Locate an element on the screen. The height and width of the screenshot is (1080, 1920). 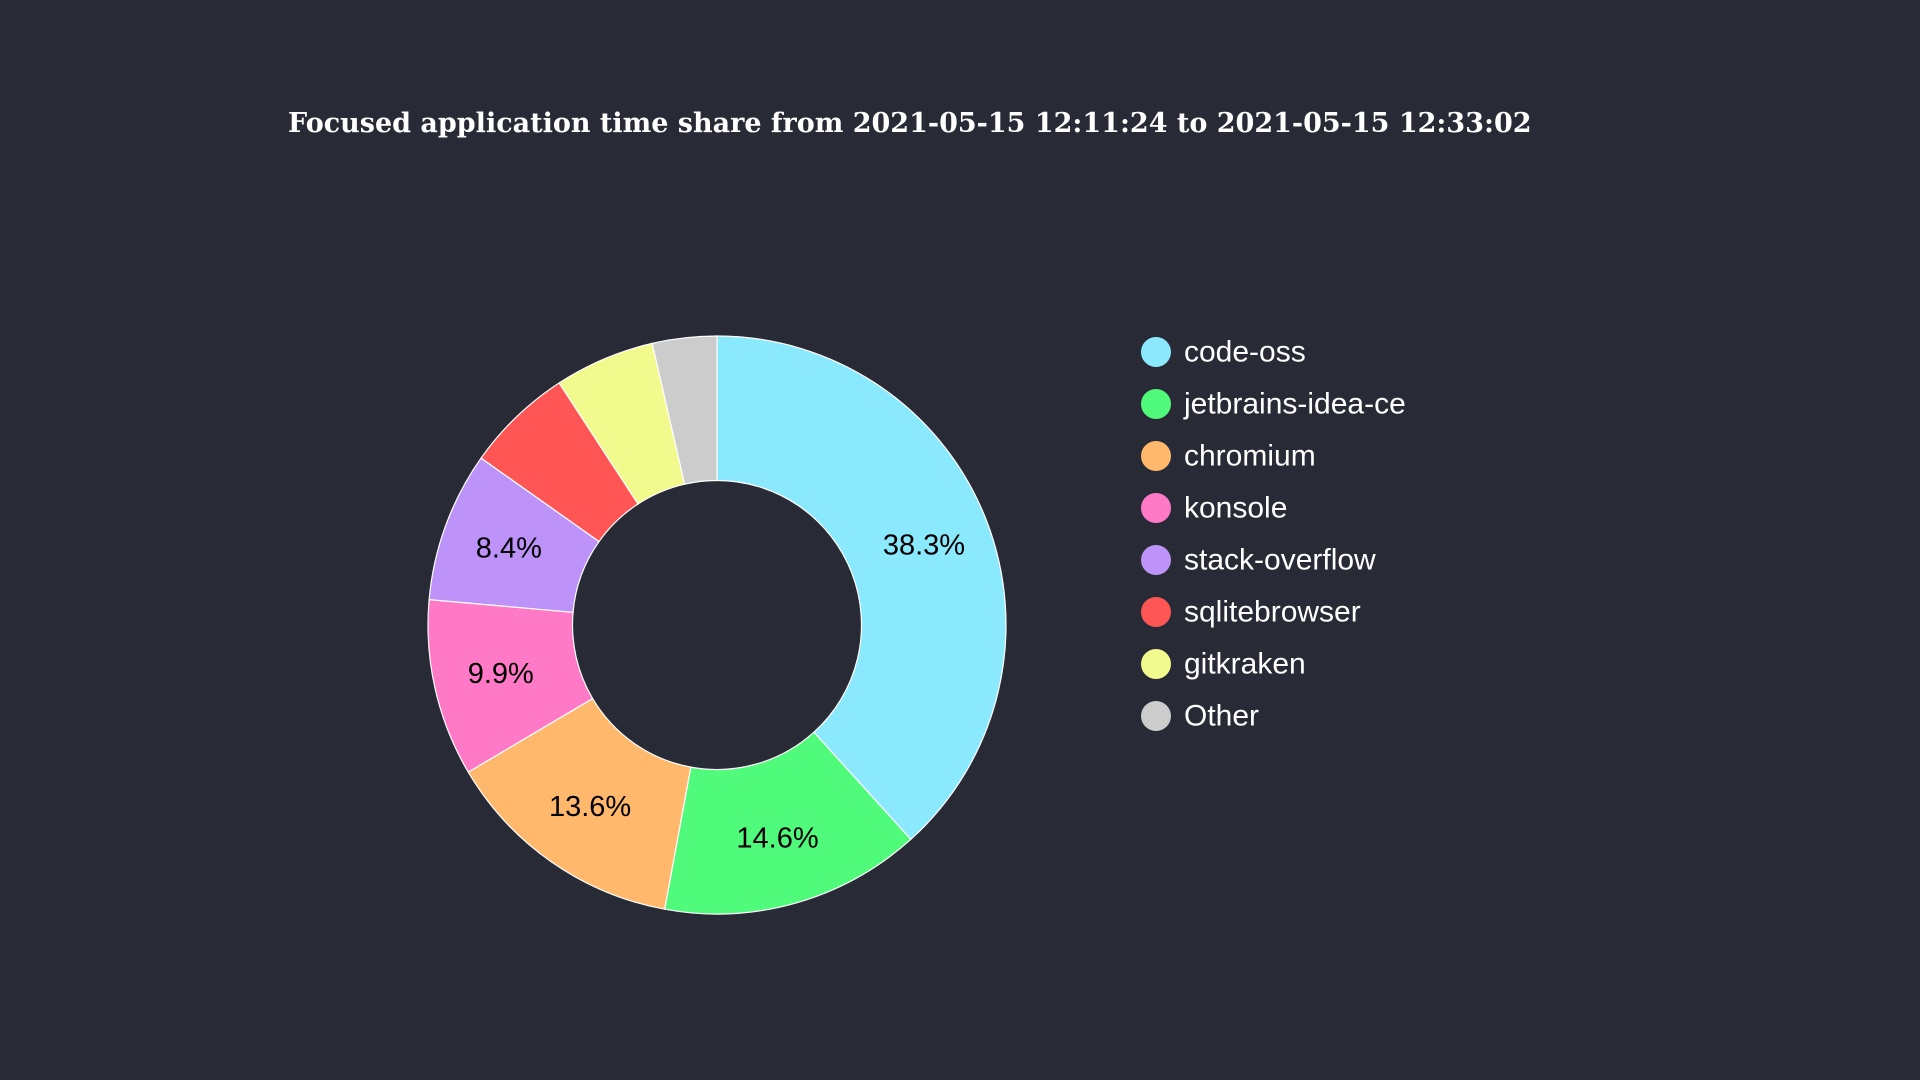
slice-label-code-oss: 38.3% is located at coordinates (924, 545).